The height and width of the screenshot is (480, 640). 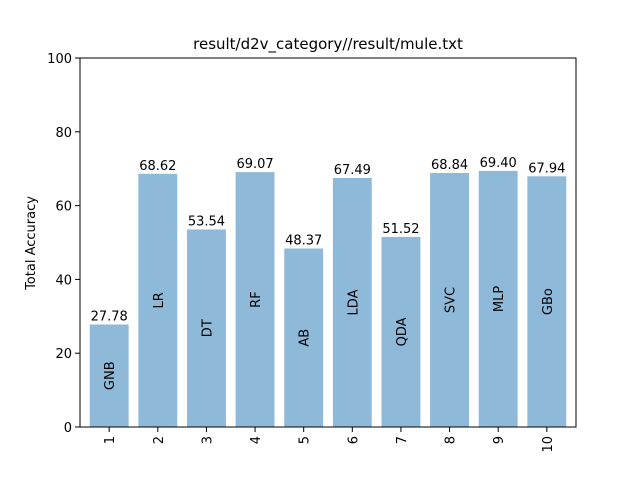 I want to click on bar-value-label: 68.84, so click(x=449, y=165).